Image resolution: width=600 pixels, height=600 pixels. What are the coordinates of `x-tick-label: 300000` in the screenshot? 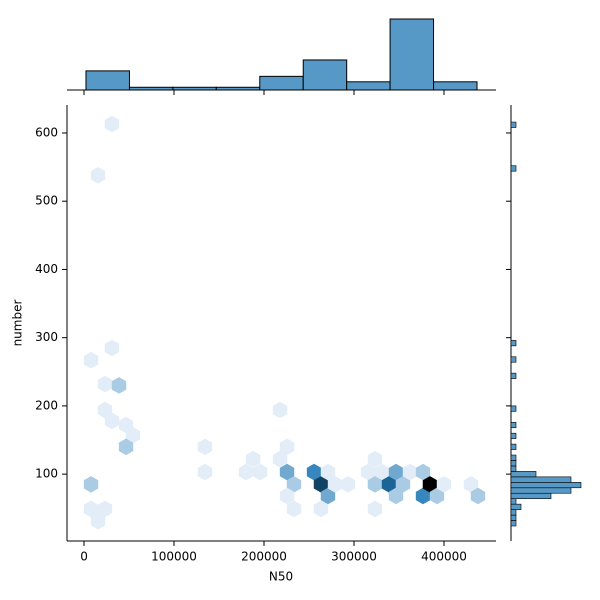 It's located at (354, 557).